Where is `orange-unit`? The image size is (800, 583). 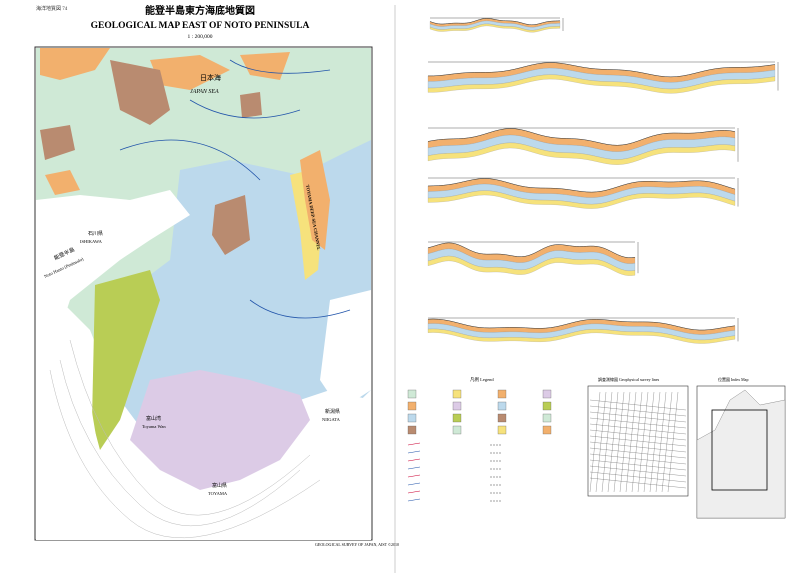 orange-unit is located at coordinates (185, 149).